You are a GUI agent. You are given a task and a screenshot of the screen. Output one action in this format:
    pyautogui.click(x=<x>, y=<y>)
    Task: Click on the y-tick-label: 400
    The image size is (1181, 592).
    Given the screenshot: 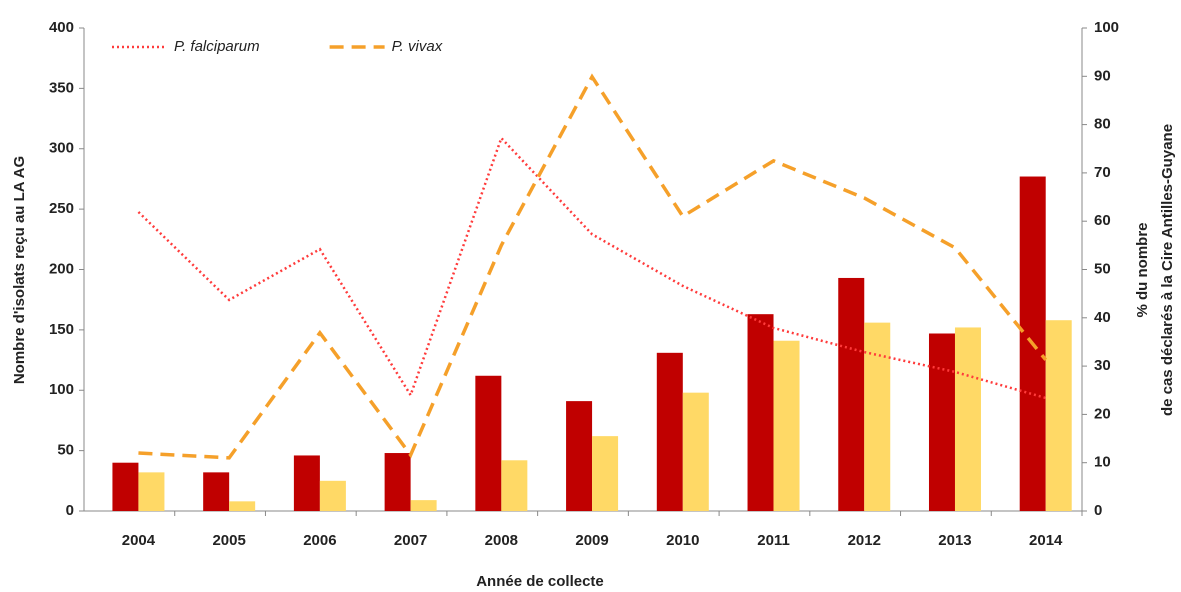 What is the action you would take?
    pyautogui.click(x=61, y=27)
    